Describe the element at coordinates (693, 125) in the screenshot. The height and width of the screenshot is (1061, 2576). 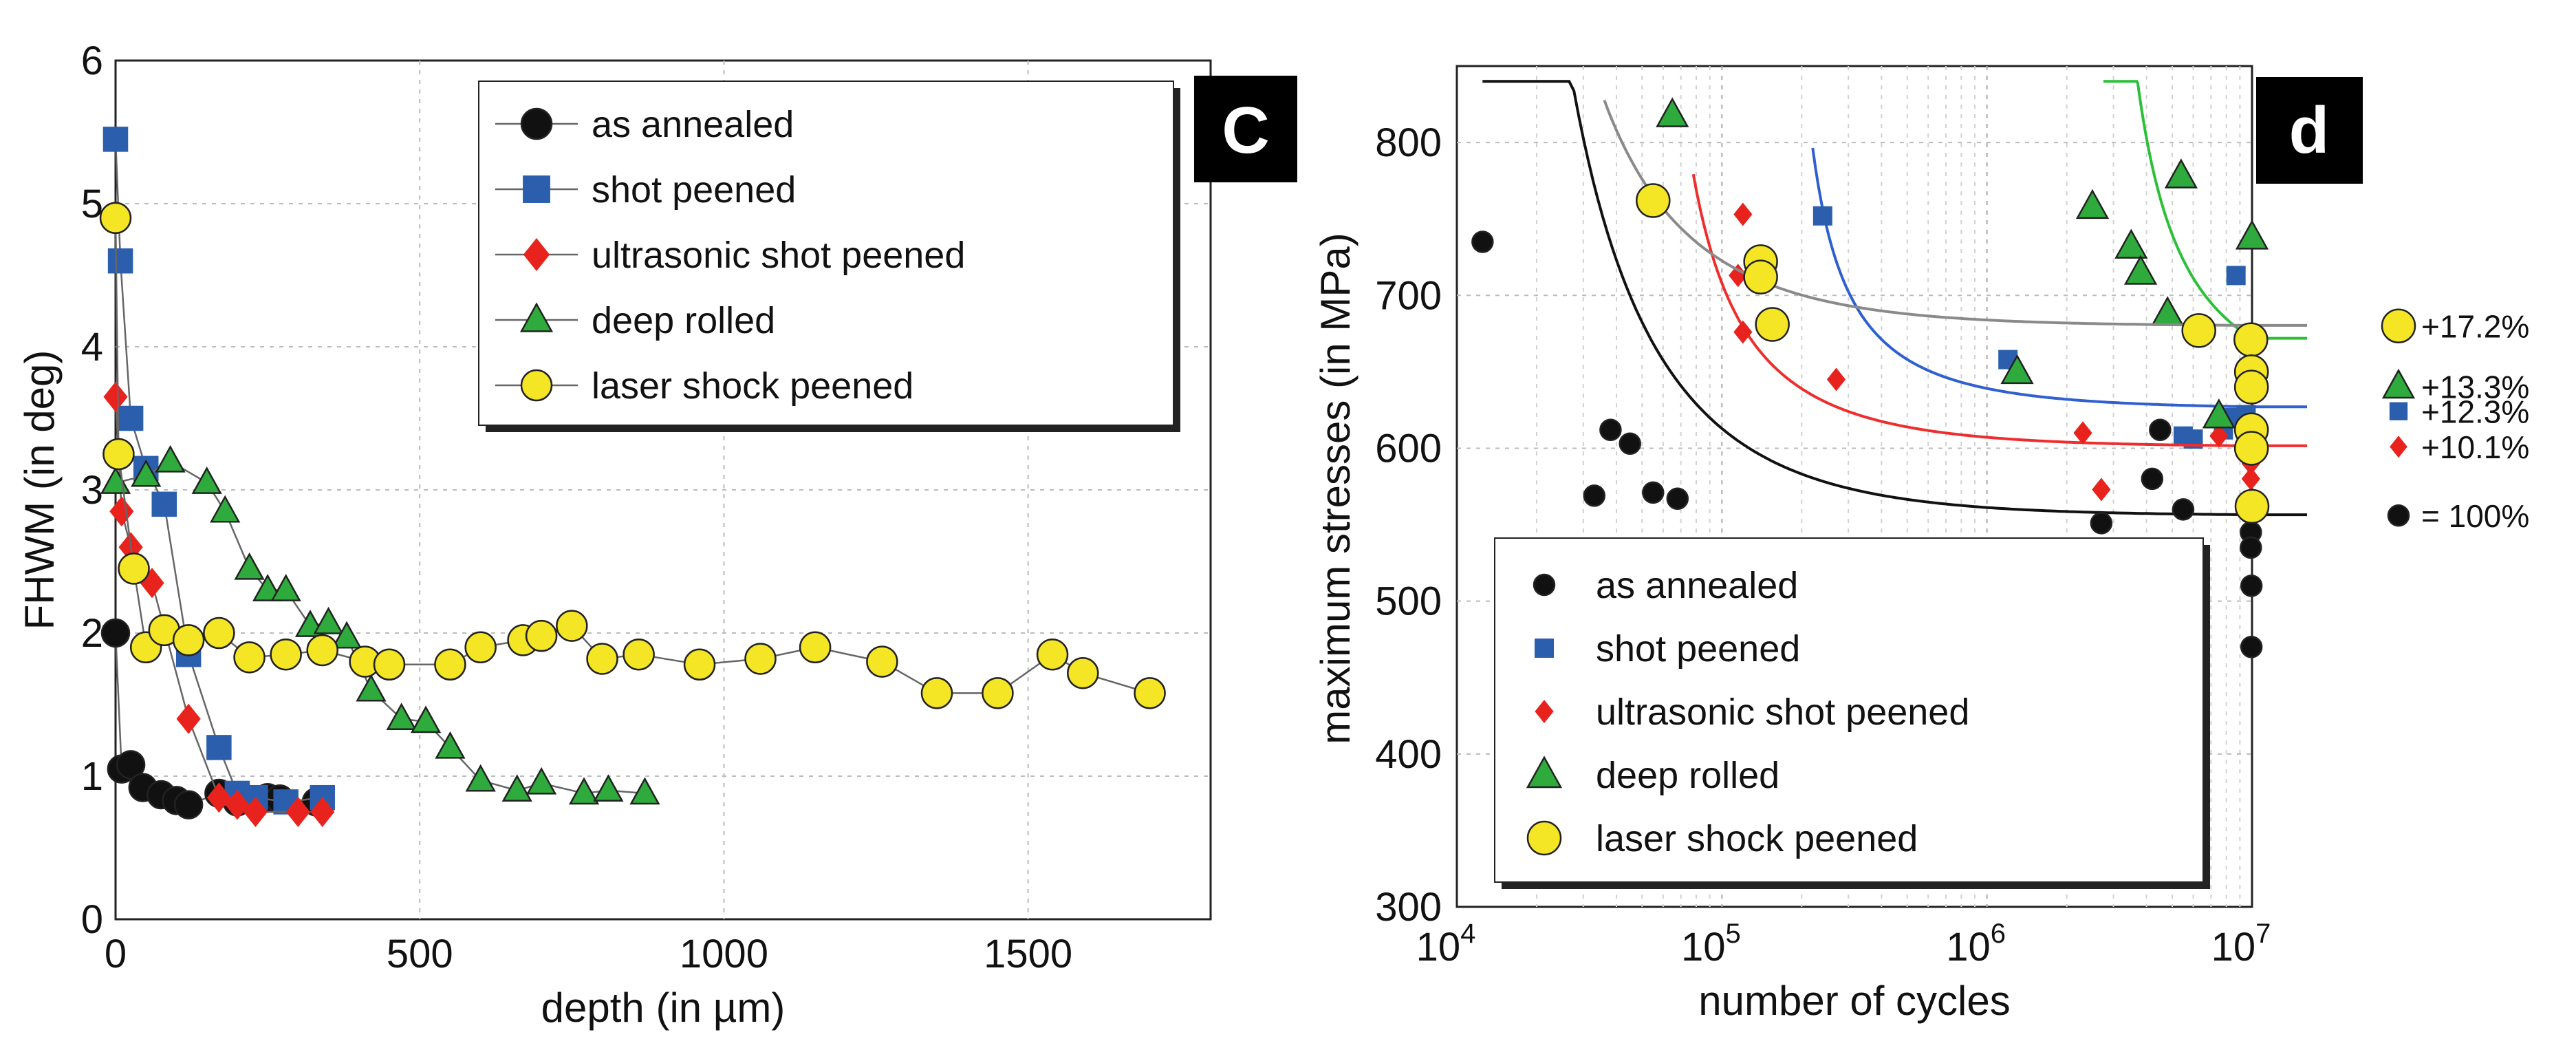
I see `legend-label: as annealed` at that location.